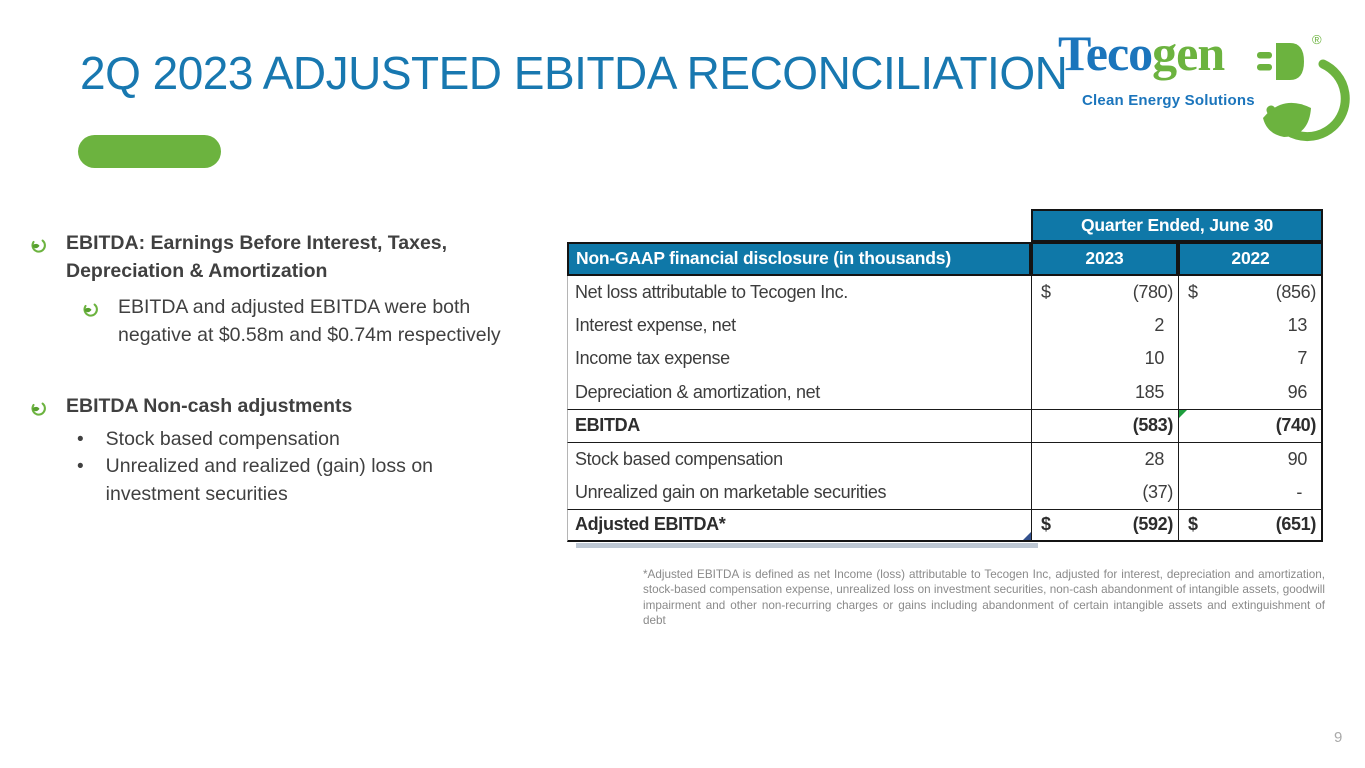 Image resolution: width=1365 pixels, height=768 pixels. What do you see at coordinates (1302, 358) in the screenshot?
I see `table-value: 7` at bounding box center [1302, 358].